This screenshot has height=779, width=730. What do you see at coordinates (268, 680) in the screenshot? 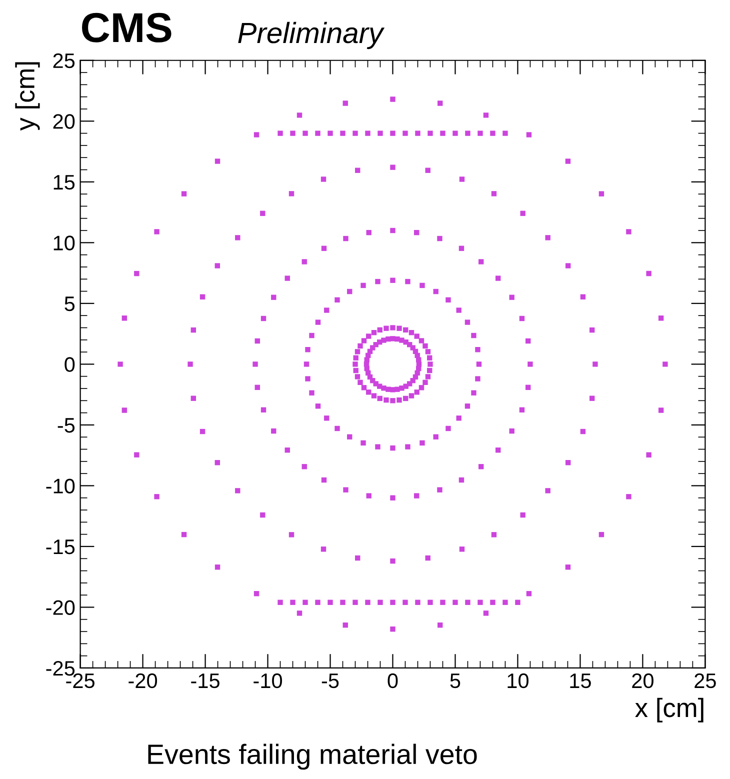
I see `x-tick-label: -10` at bounding box center [268, 680].